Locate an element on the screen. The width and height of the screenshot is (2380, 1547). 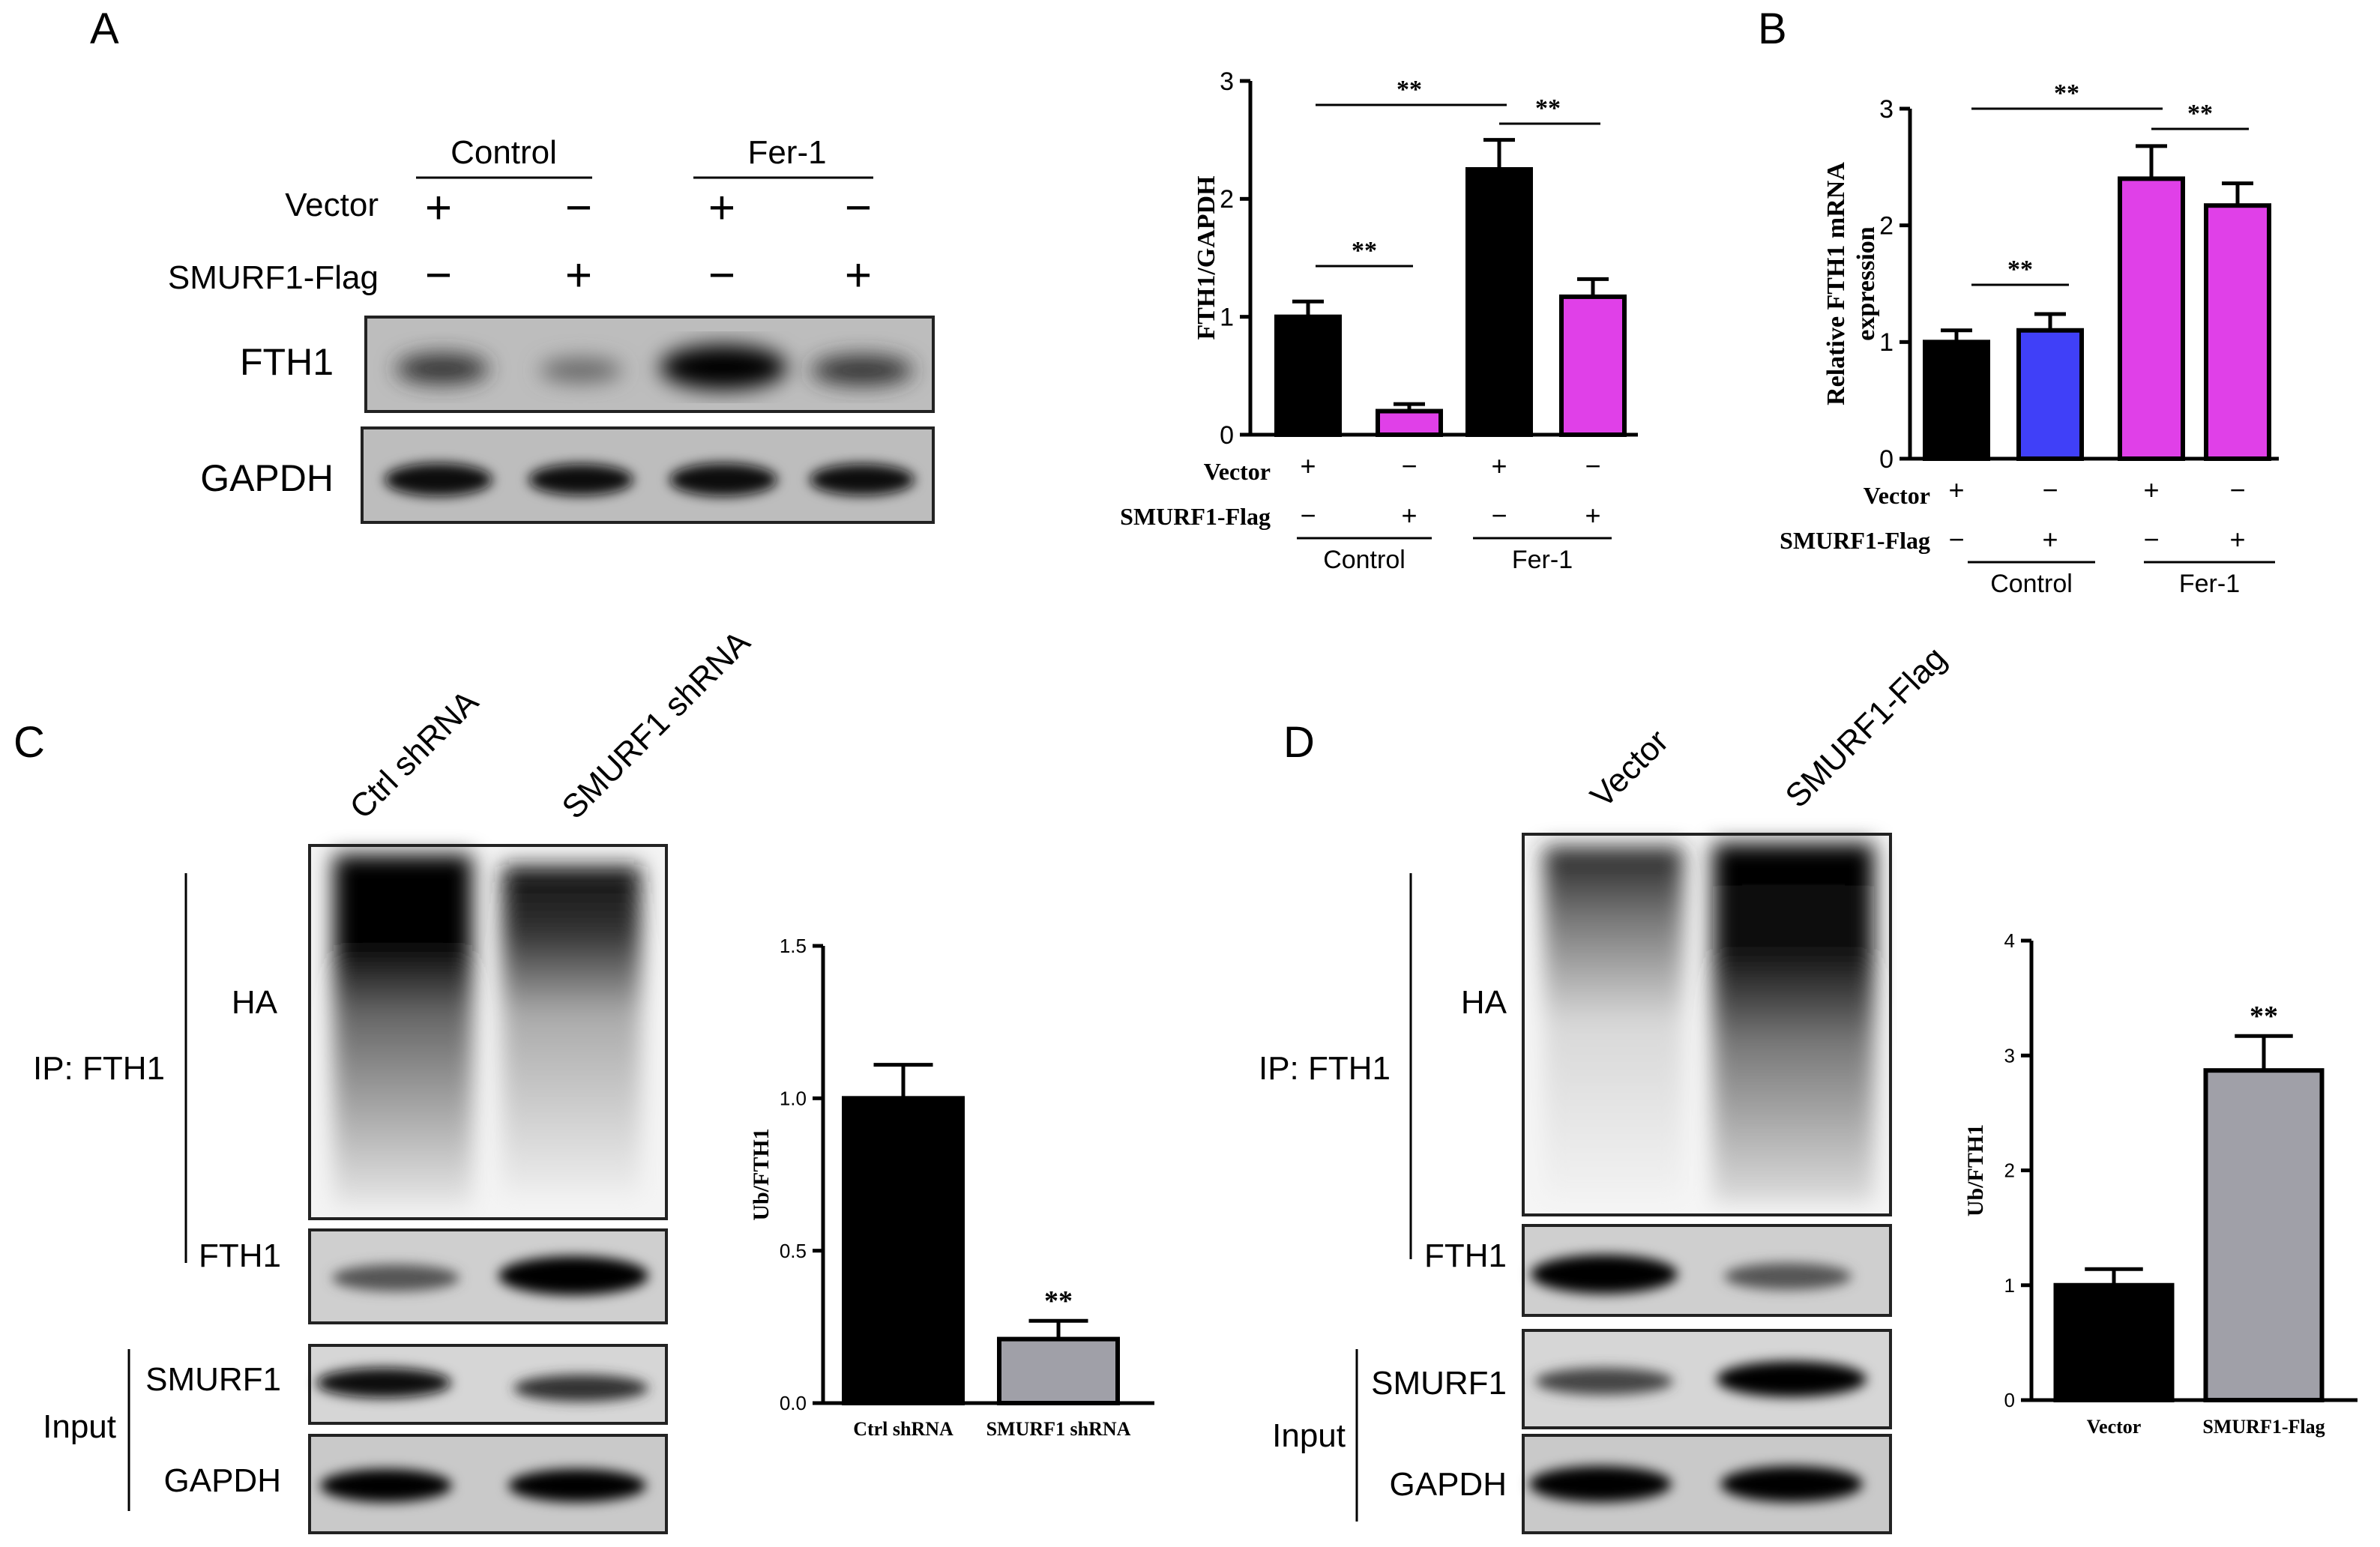
sign-flag-2: + is located at coordinates (578, 275).